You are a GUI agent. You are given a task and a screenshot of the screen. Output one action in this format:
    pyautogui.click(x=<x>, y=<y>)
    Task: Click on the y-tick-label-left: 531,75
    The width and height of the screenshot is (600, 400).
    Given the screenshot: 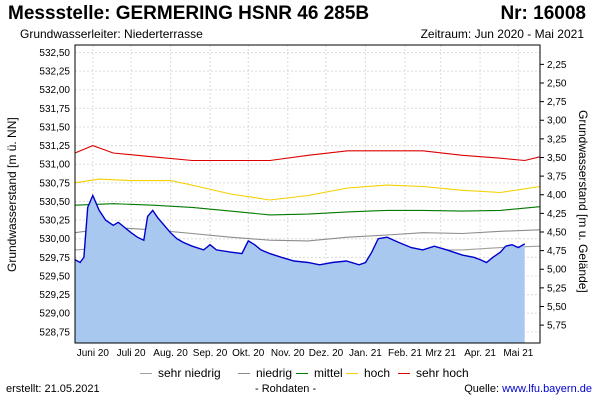 What is the action you would take?
    pyautogui.click(x=54, y=109)
    